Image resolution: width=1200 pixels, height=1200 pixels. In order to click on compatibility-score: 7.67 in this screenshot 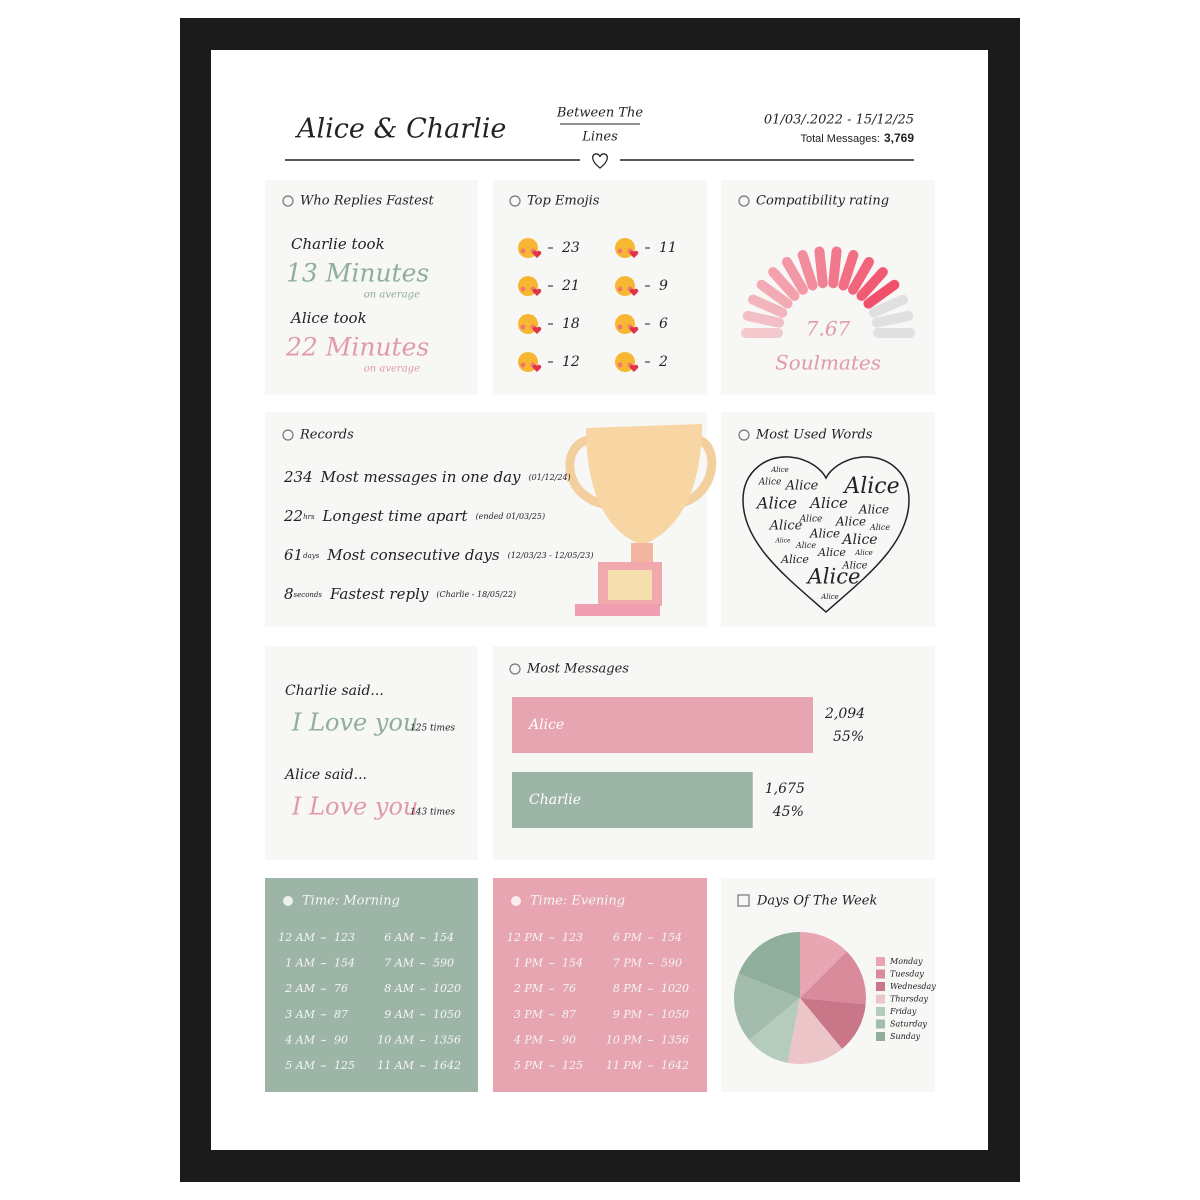, I will do `click(828, 329)`.